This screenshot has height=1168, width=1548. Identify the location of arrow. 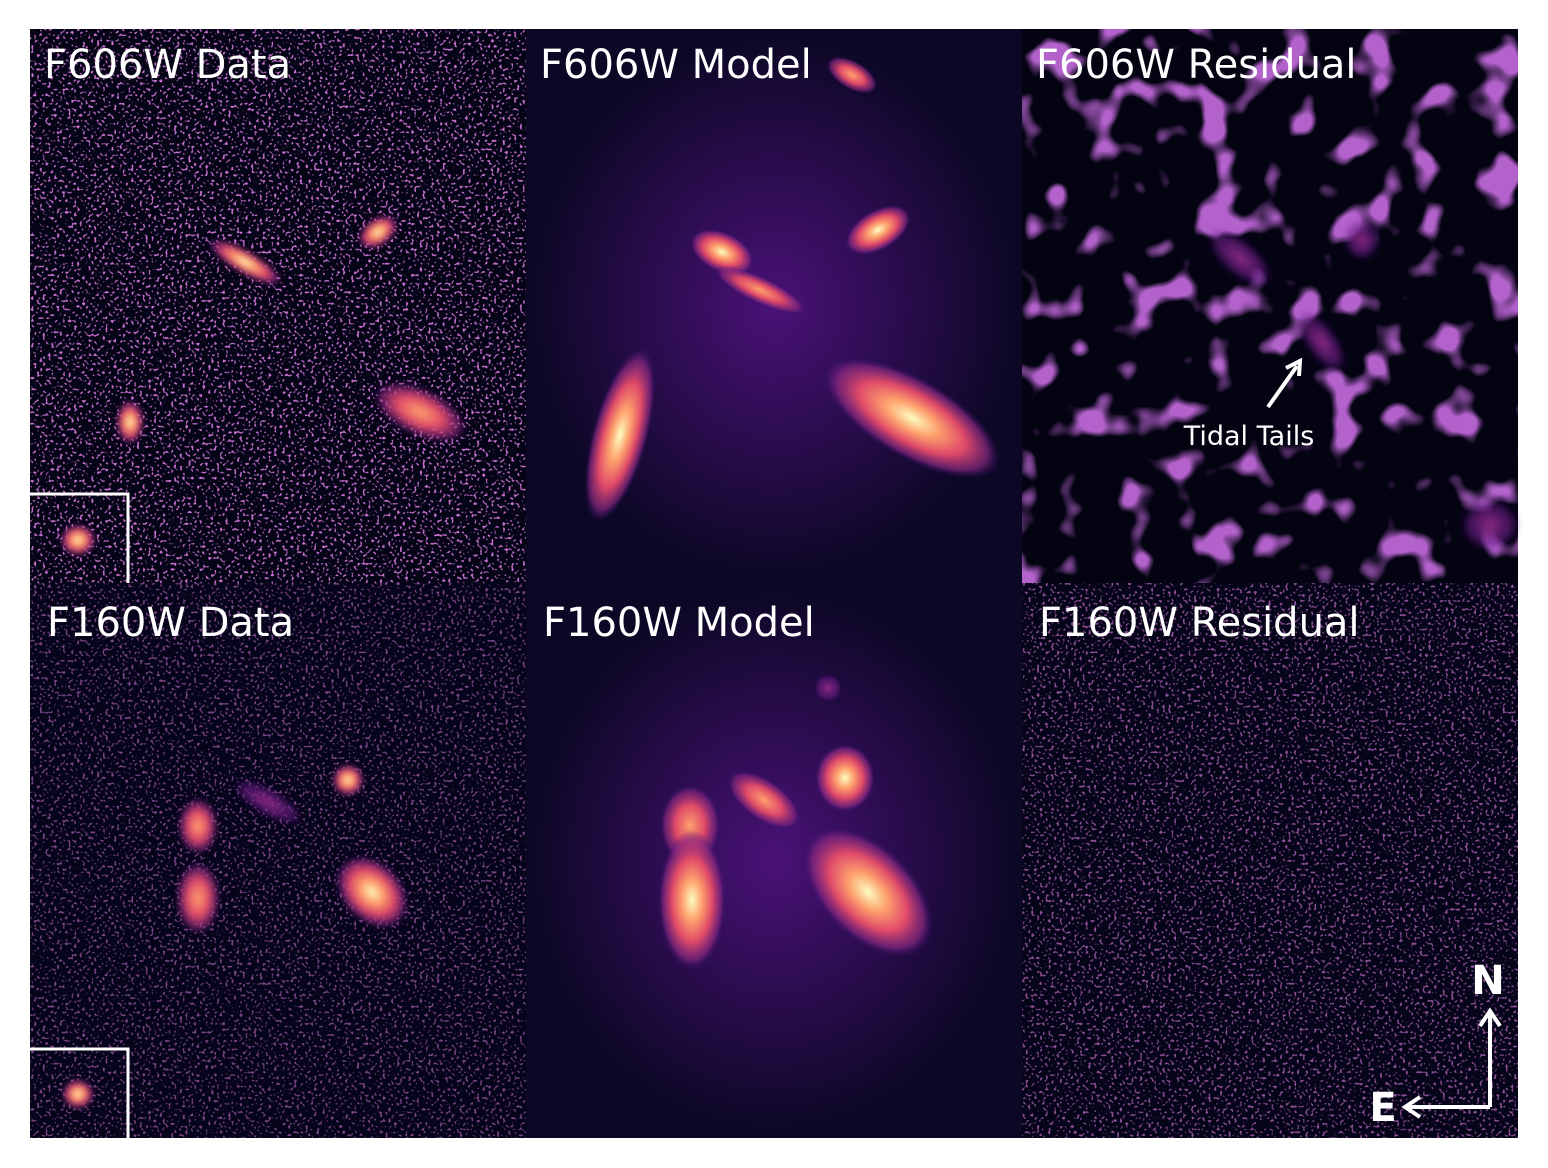
(1282, 386).